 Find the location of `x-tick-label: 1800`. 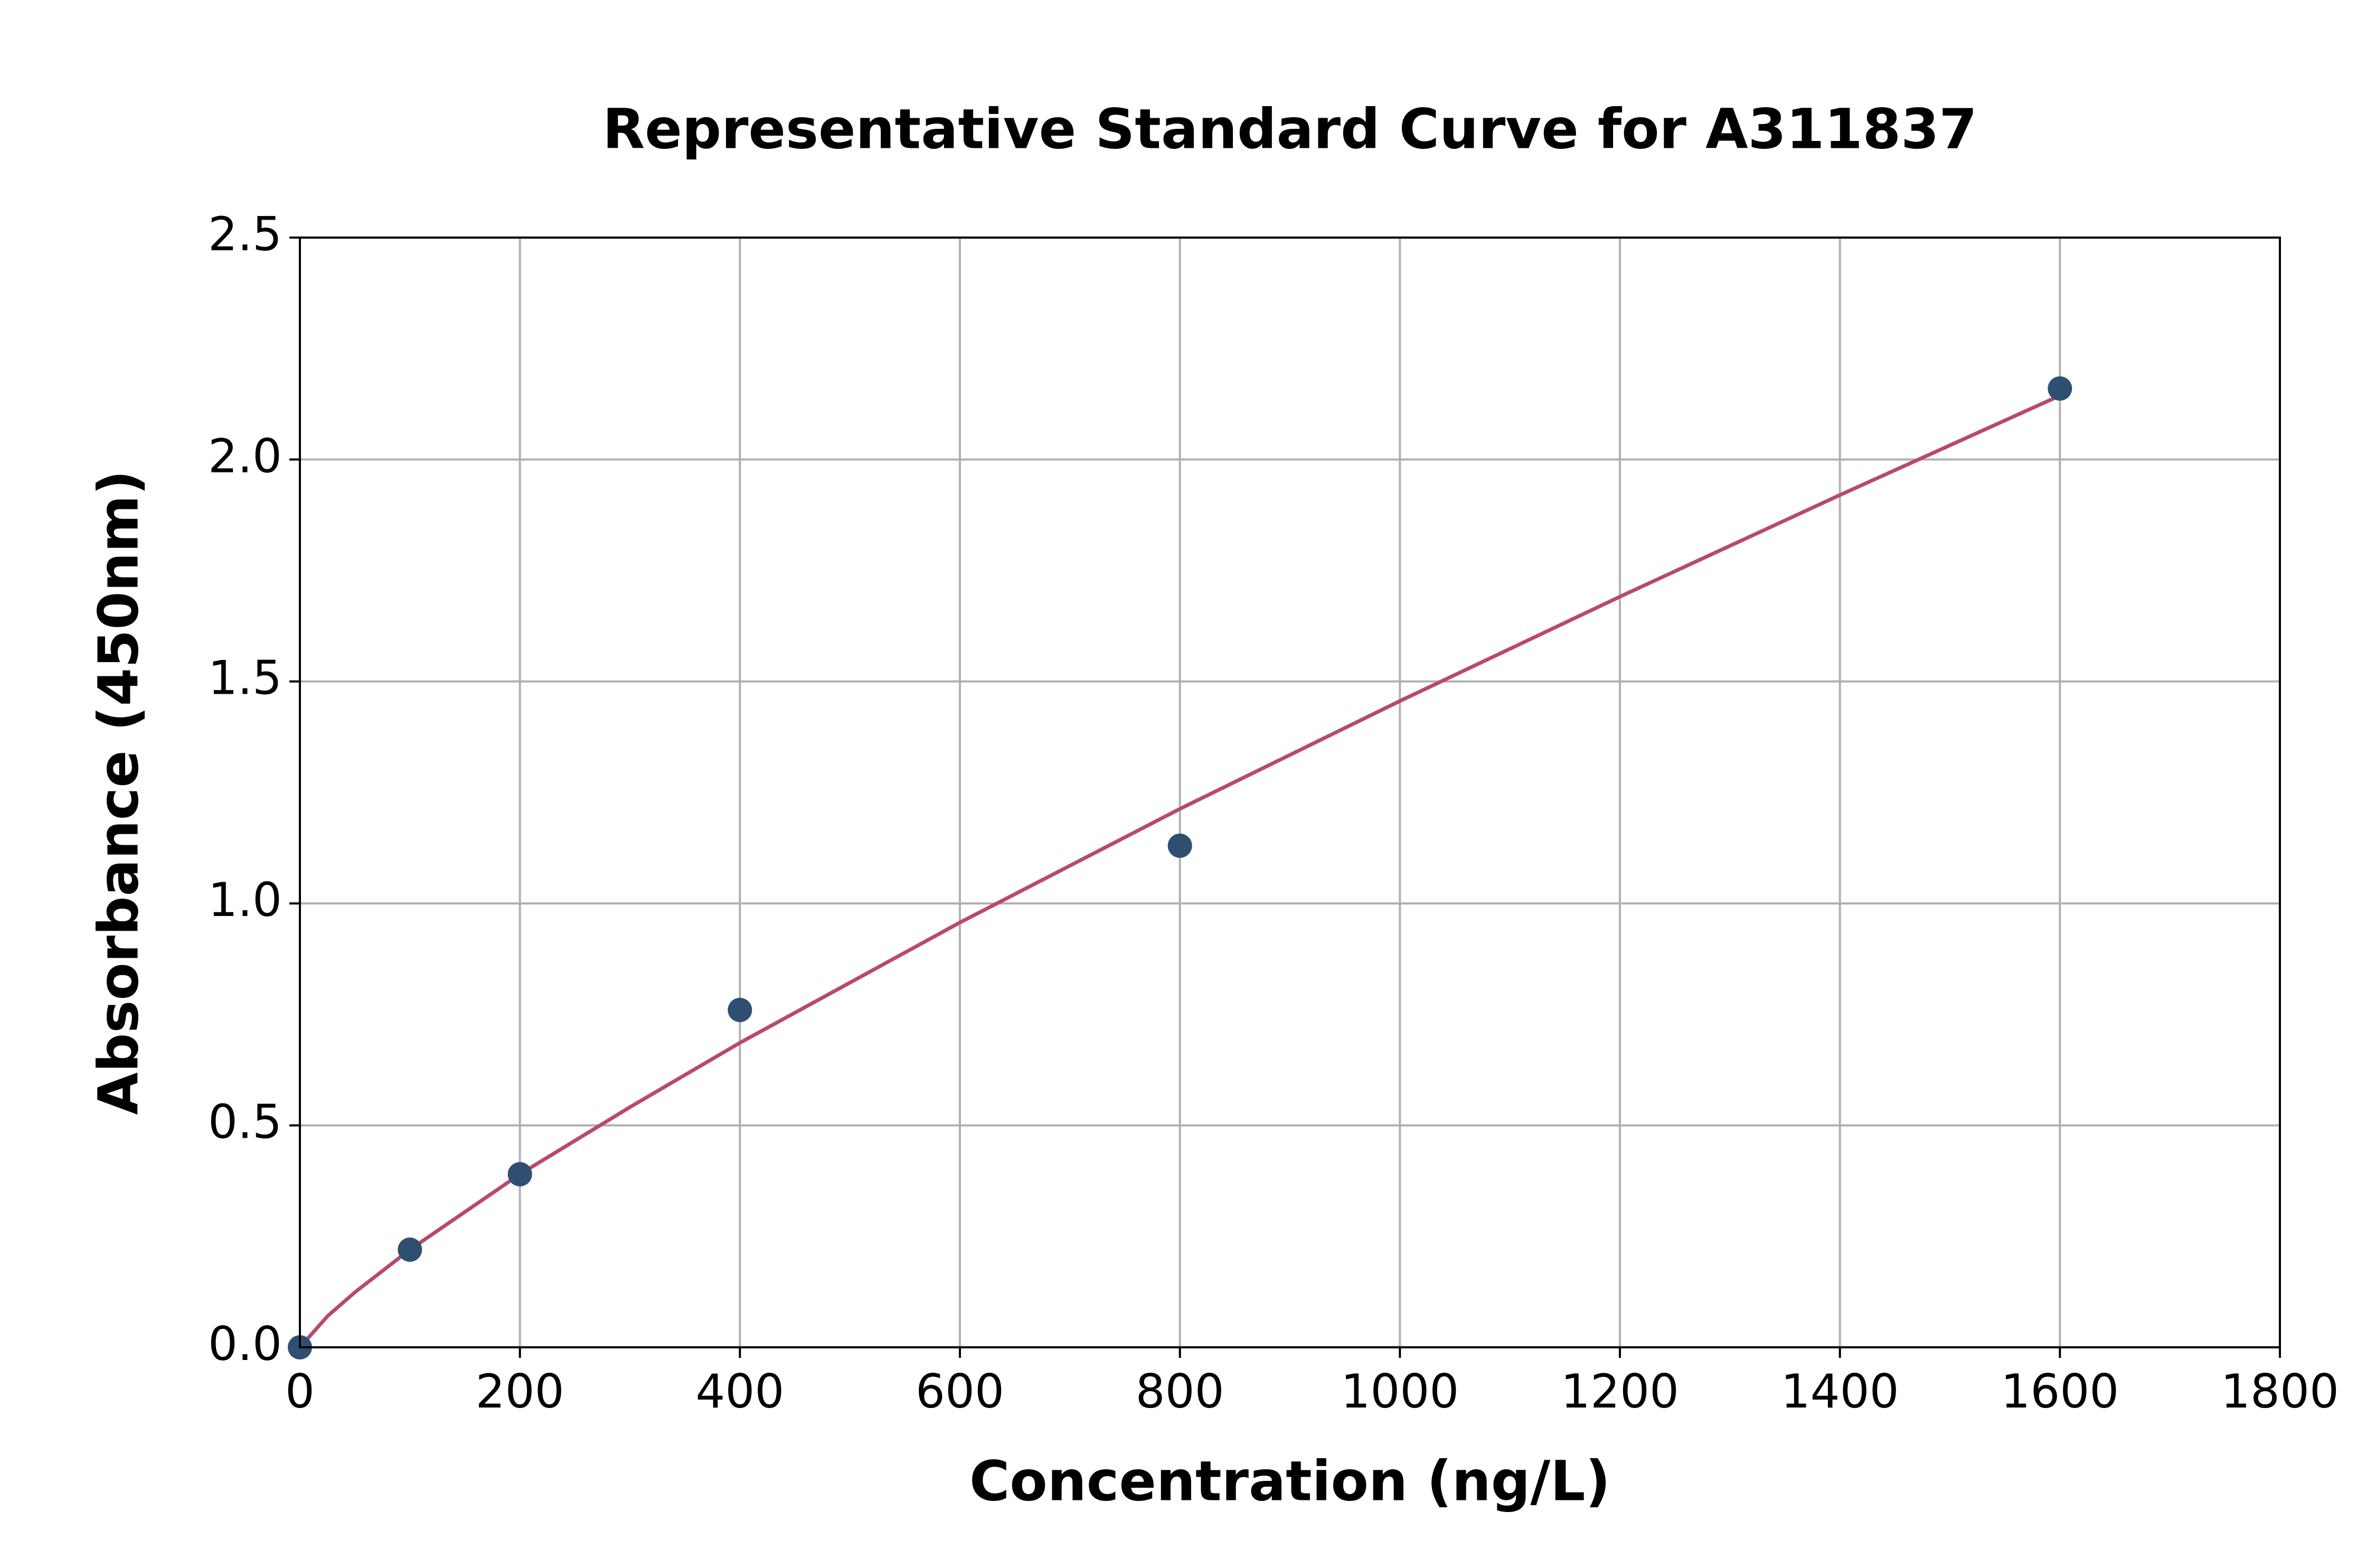

x-tick-label: 1800 is located at coordinates (2280, 1391).